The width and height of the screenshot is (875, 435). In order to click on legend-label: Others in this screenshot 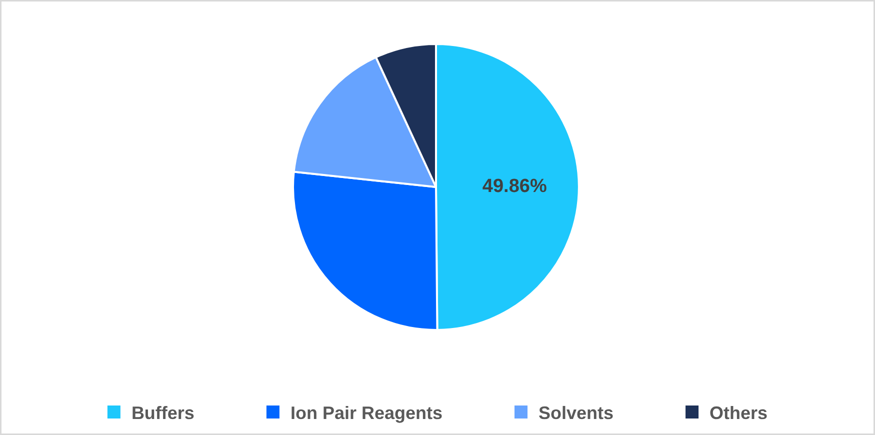, I will do `click(739, 413)`.